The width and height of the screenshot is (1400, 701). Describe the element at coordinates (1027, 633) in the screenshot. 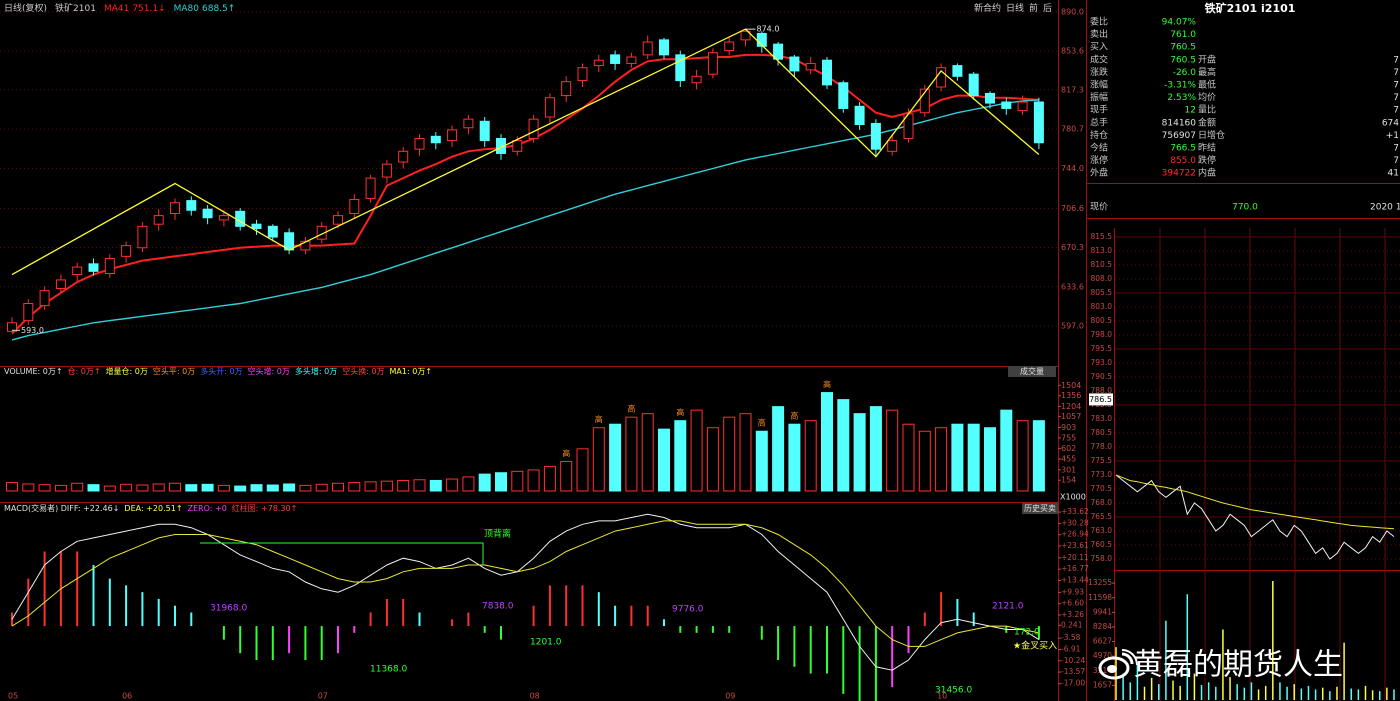

I see `area-label: 172.0` at that location.